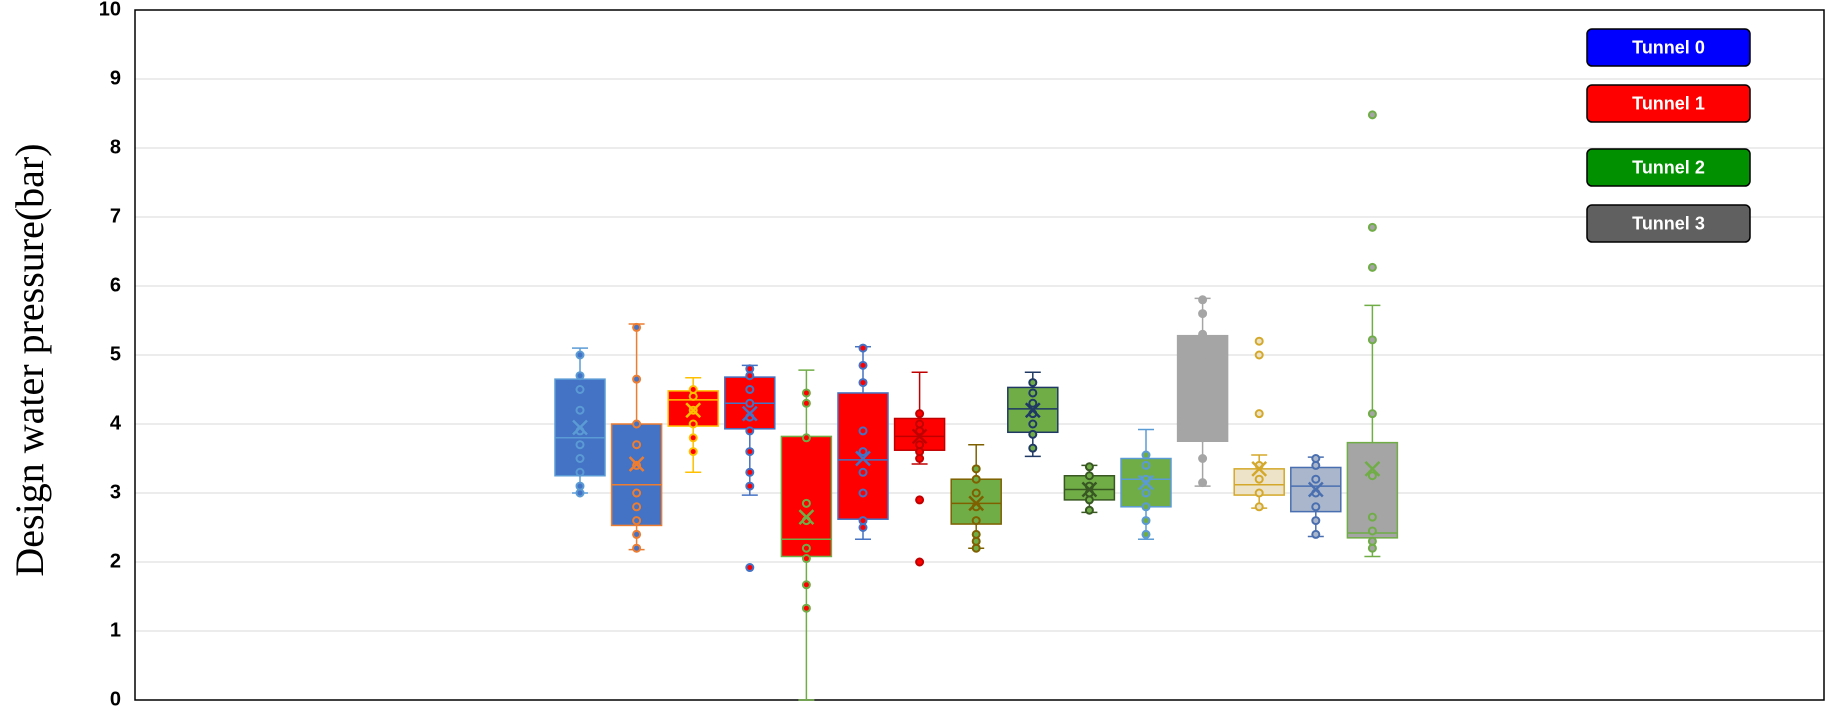 This screenshot has width=1828, height=711. What do you see at coordinates (115, 630) in the screenshot?
I see `y-tick-label: 1` at bounding box center [115, 630].